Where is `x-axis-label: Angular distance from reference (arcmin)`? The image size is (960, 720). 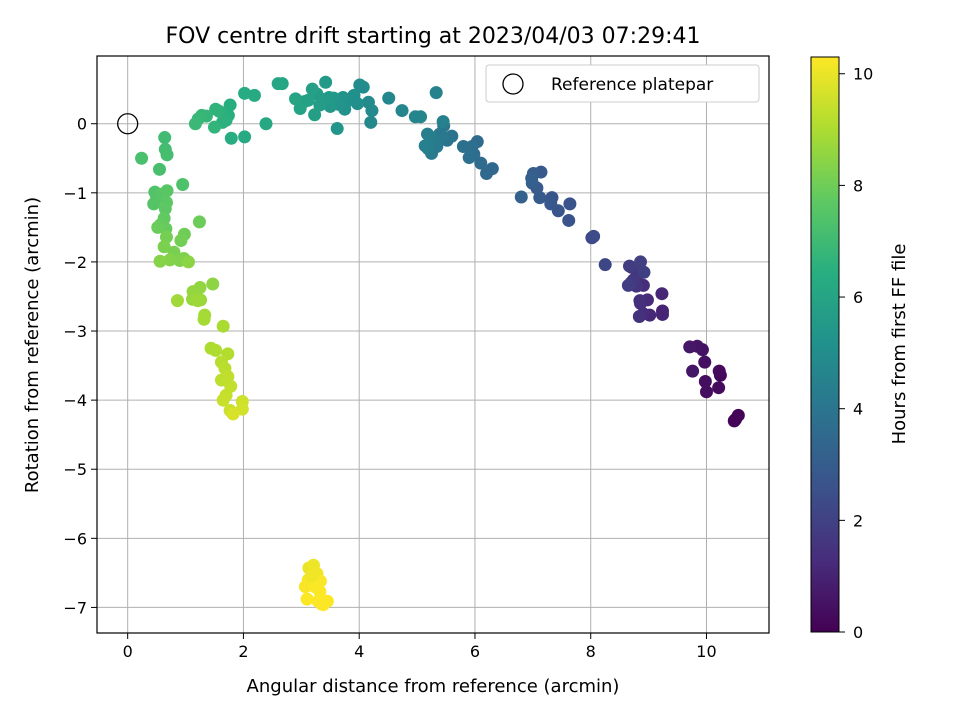
x-axis-label: Angular distance from reference (arcmin) is located at coordinates (433, 686).